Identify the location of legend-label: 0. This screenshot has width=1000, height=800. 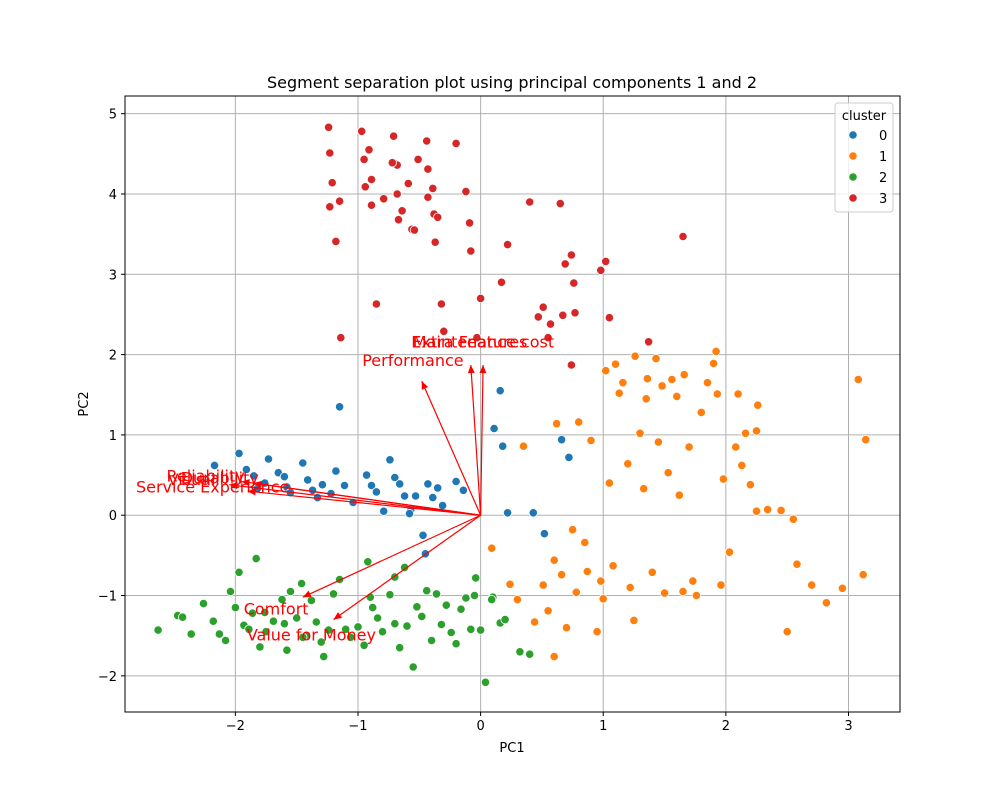
(883, 136).